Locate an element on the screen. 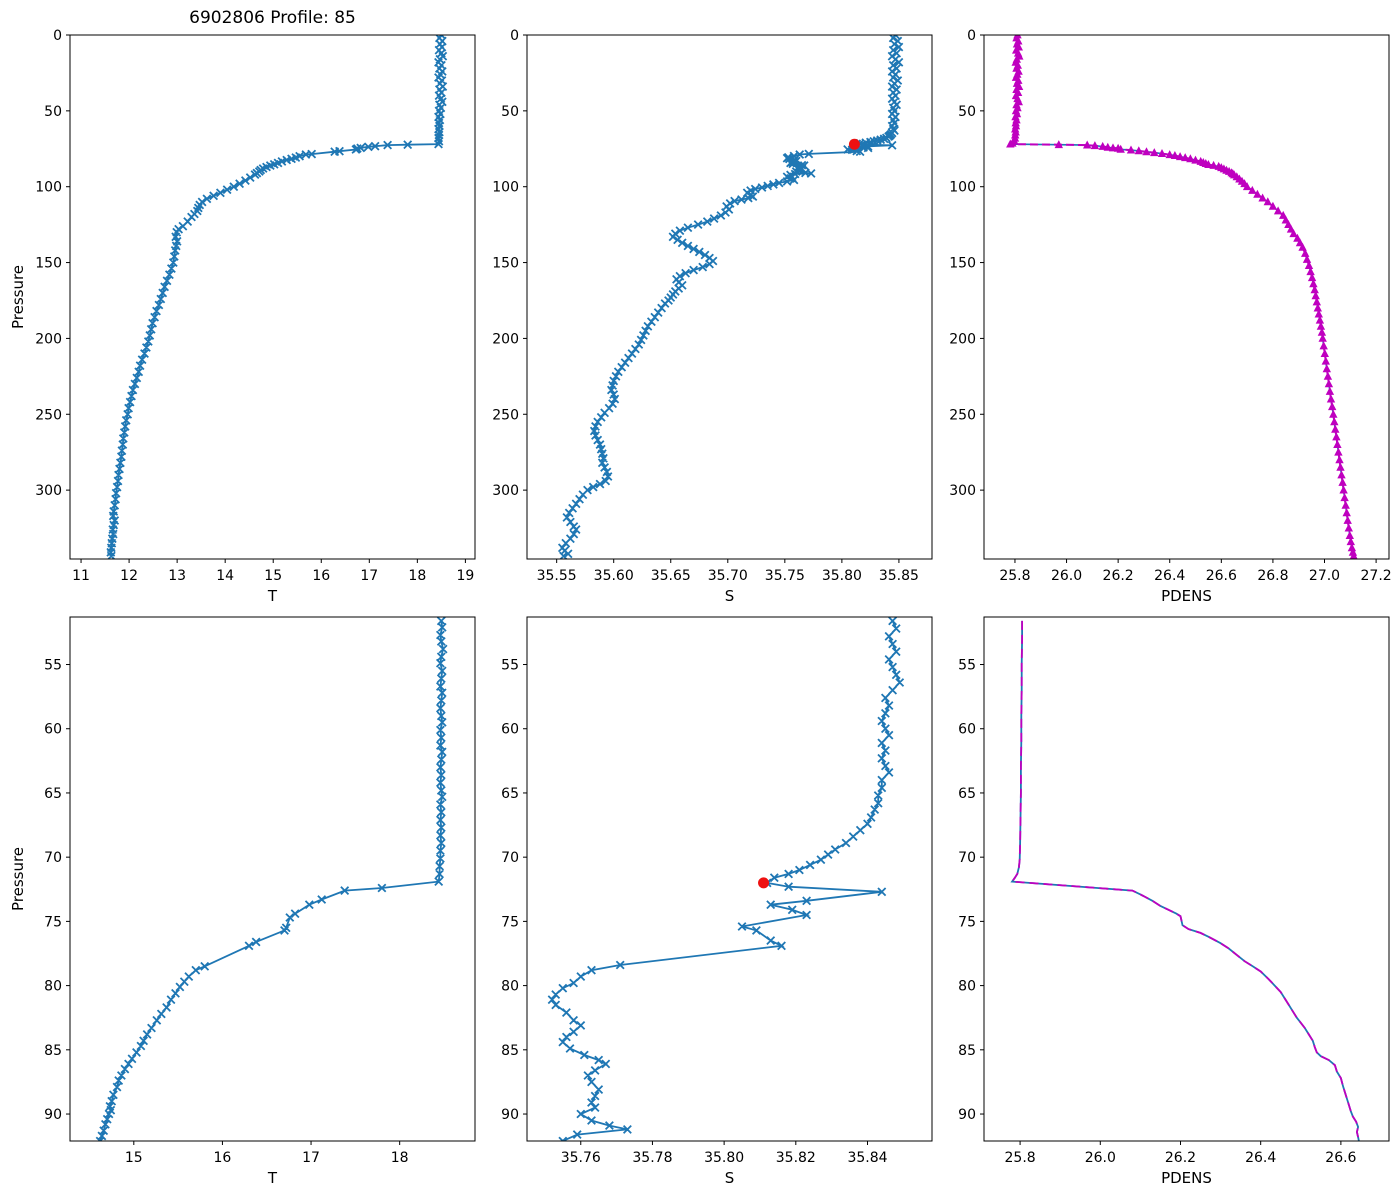 Image resolution: width=1400 pixels, height=1200 pixels. x-tick-label: 18 is located at coordinates (417, 576).